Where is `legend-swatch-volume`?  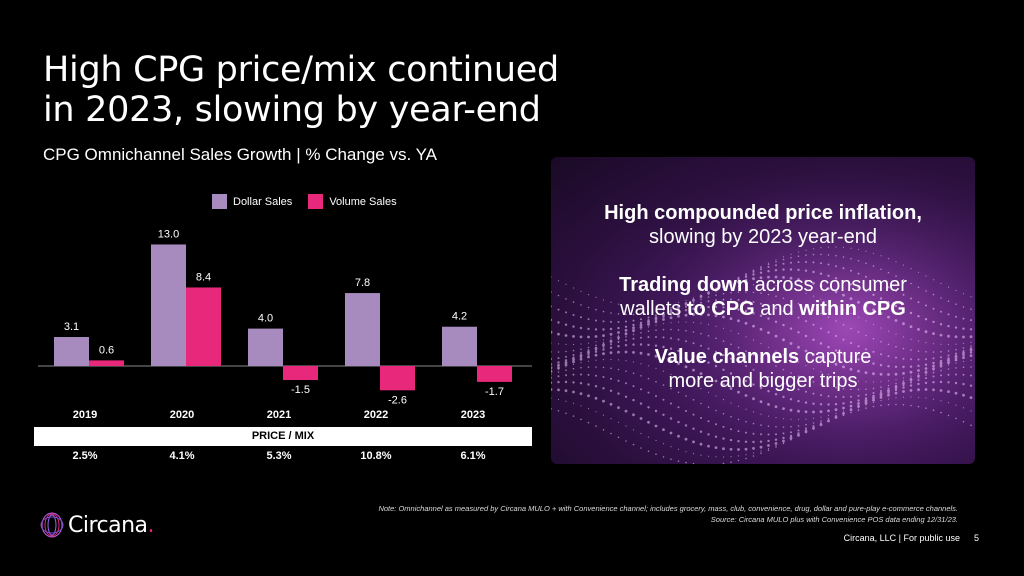 legend-swatch-volume is located at coordinates (316, 201).